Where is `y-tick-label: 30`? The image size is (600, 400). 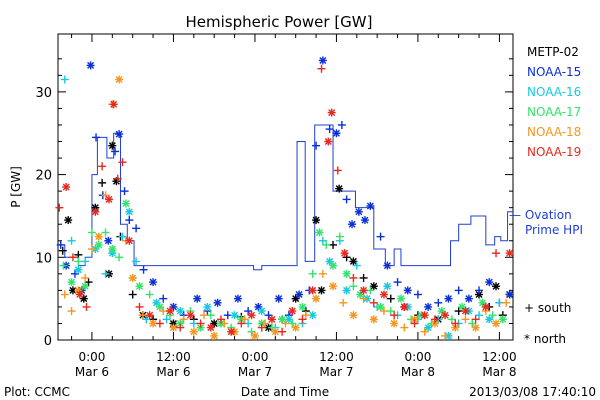
y-tick-label: 30 is located at coordinates (43, 93).